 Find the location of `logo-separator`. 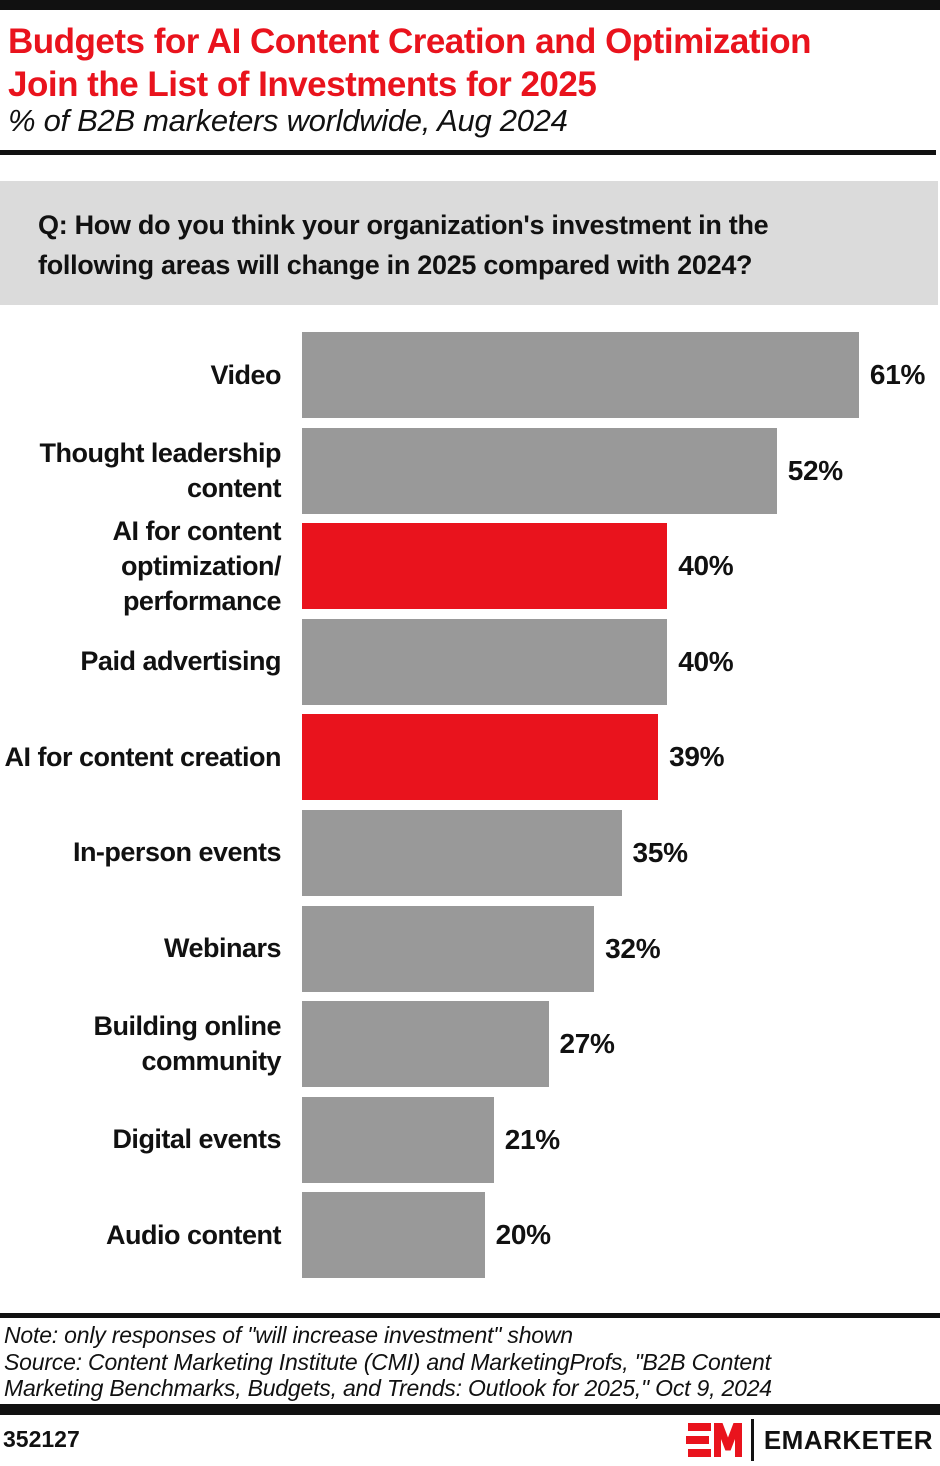

logo-separator is located at coordinates (752, 1440).